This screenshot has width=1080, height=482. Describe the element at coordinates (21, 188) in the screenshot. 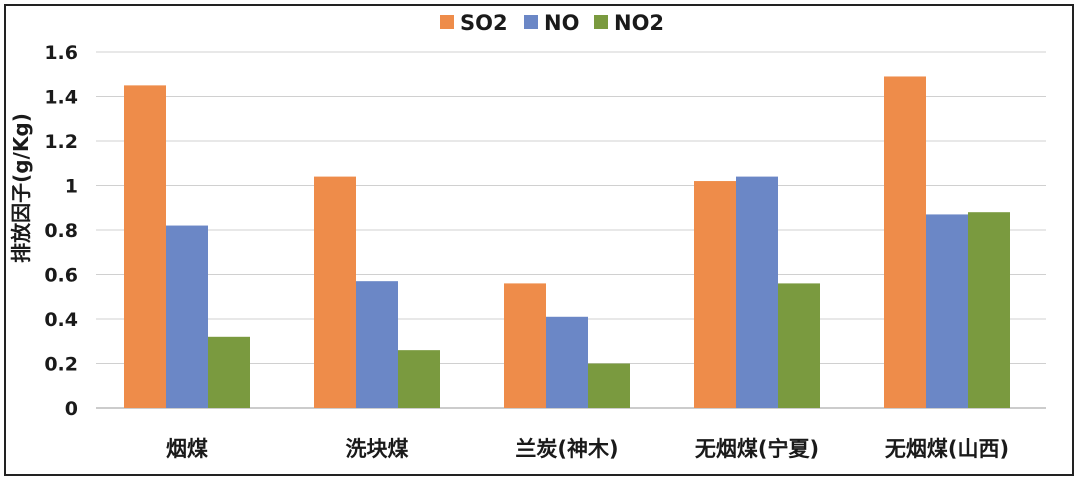

I see `y-axis-label: 排放因子(g/Kg)` at that location.